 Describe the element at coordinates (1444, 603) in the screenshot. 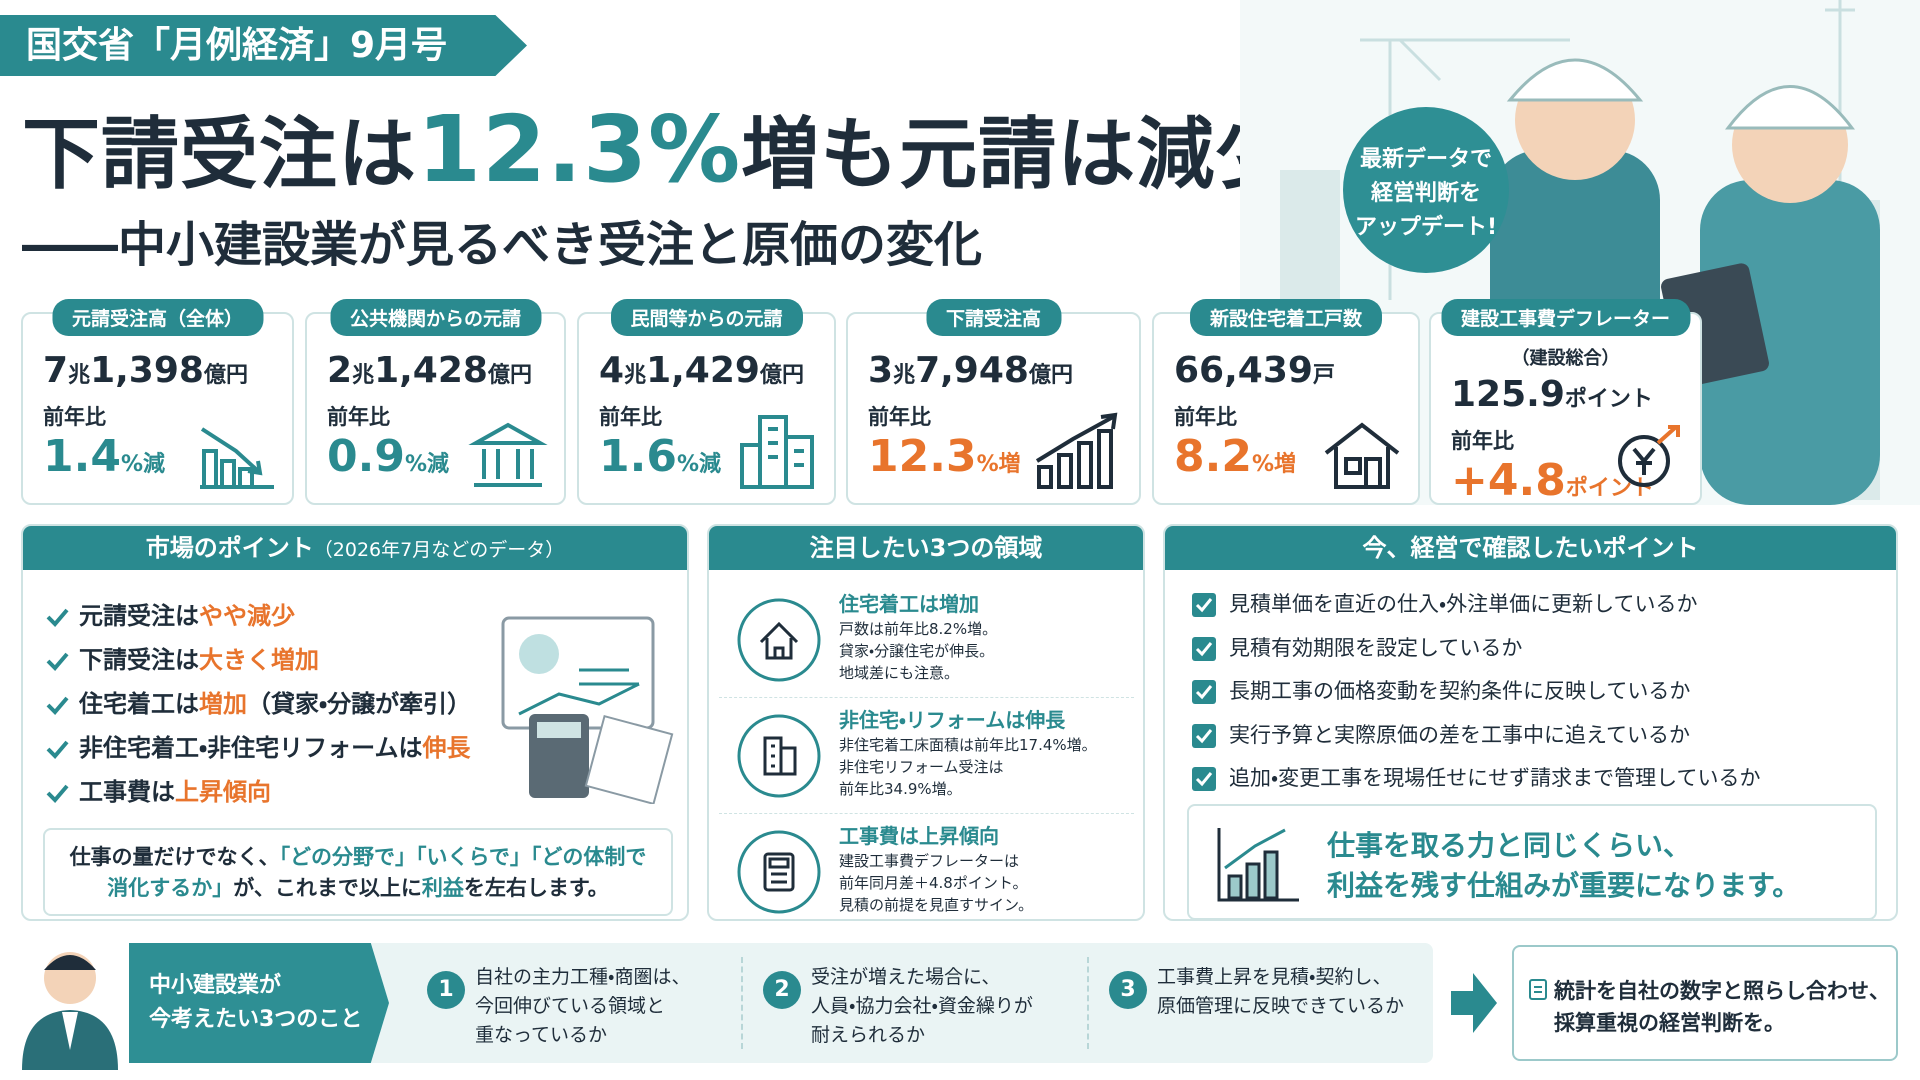

I see `citem: 見積単価を直近の仕入・外注単価に更新しているか` at that location.